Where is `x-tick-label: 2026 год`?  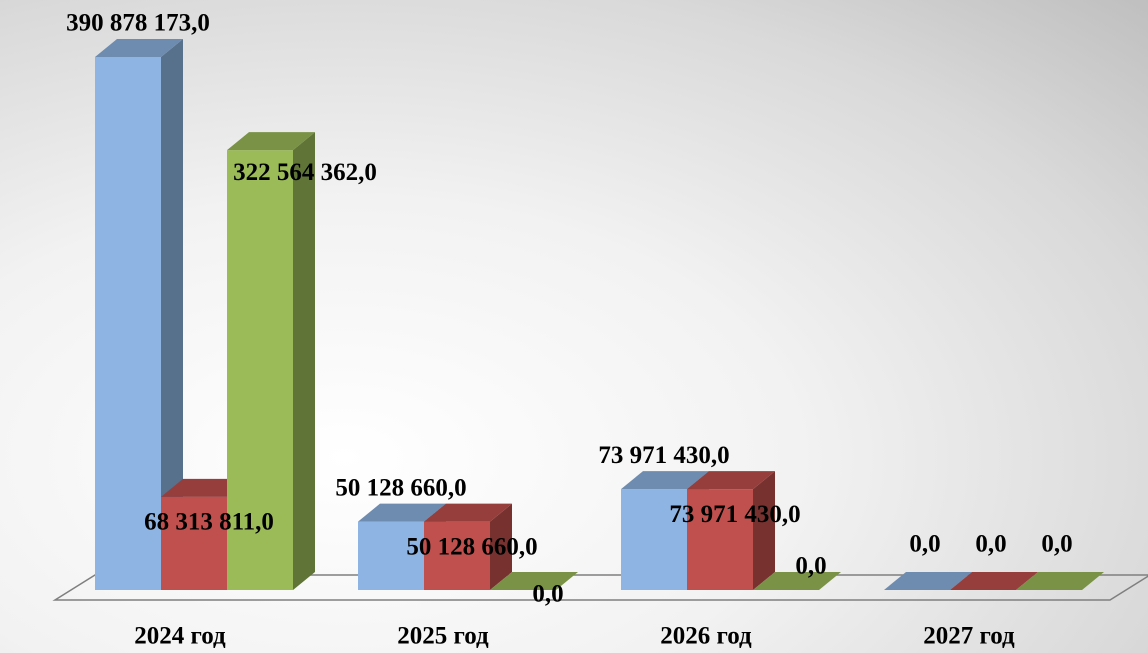
x-tick-label: 2026 год is located at coordinates (706, 636).